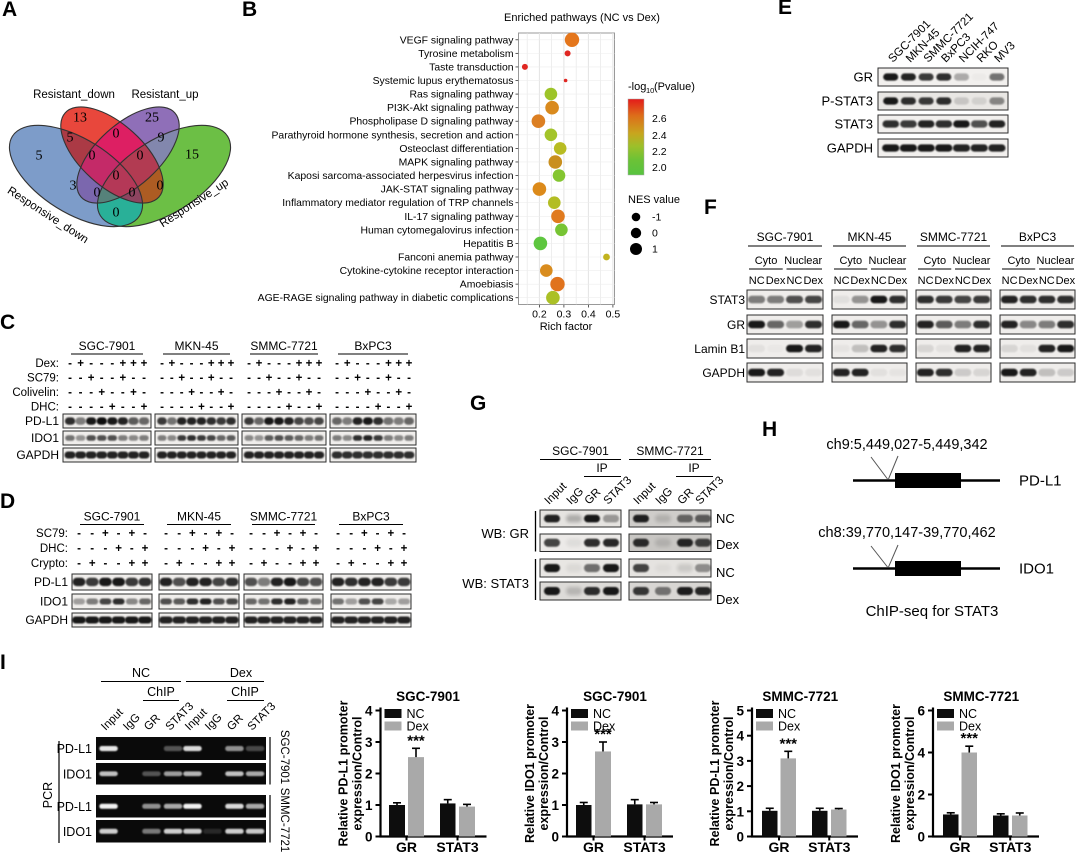 The width and height of the screenshot is (1080, 854). Describe the element at coordinates (35, 393) in the screenshot. I see `svg-text: Colivelin:` at that location.